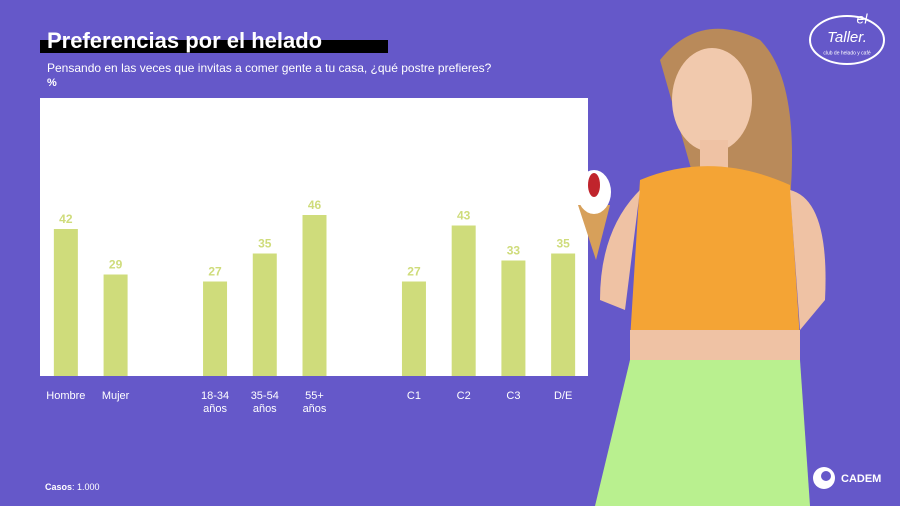 The image size is (900, 506). I want to click on x-tick-label: C1, so click(414, 396).